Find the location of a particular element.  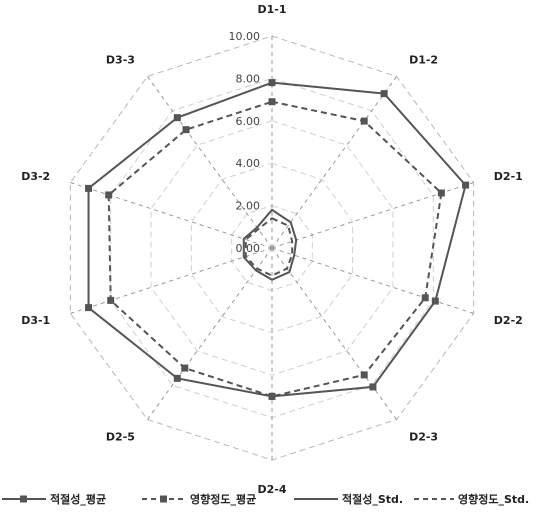

axis-label: D2-4 is located at coordinates (271, 489).